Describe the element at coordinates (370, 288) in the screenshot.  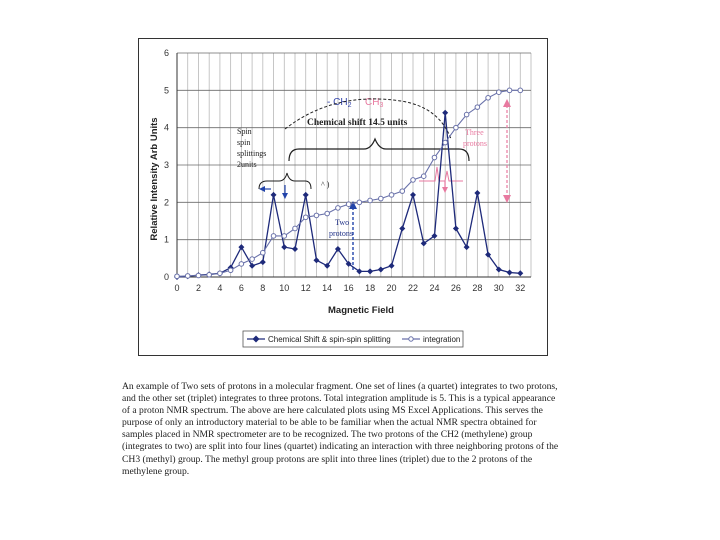
I see `x-tick-label: 18` at that location.